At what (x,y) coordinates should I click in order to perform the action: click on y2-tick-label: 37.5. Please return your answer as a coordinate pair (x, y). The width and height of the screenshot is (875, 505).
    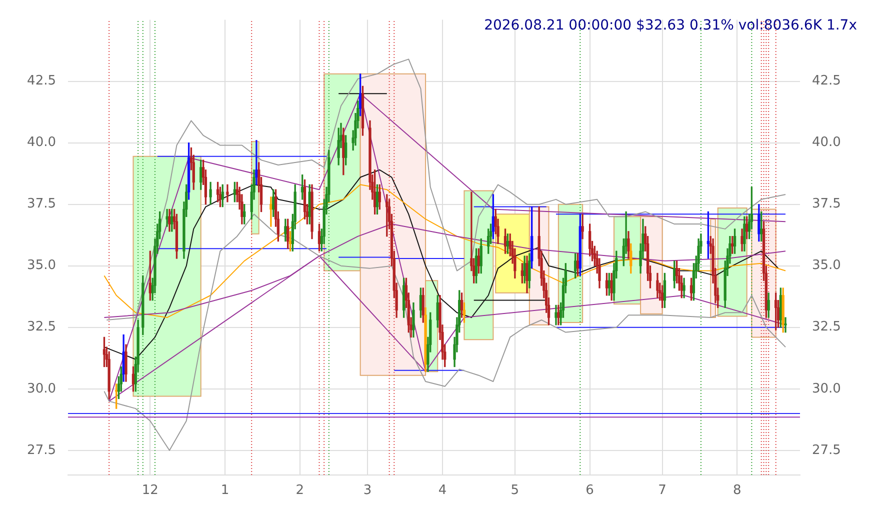
    Looking at the image, I should click on (826, 204).